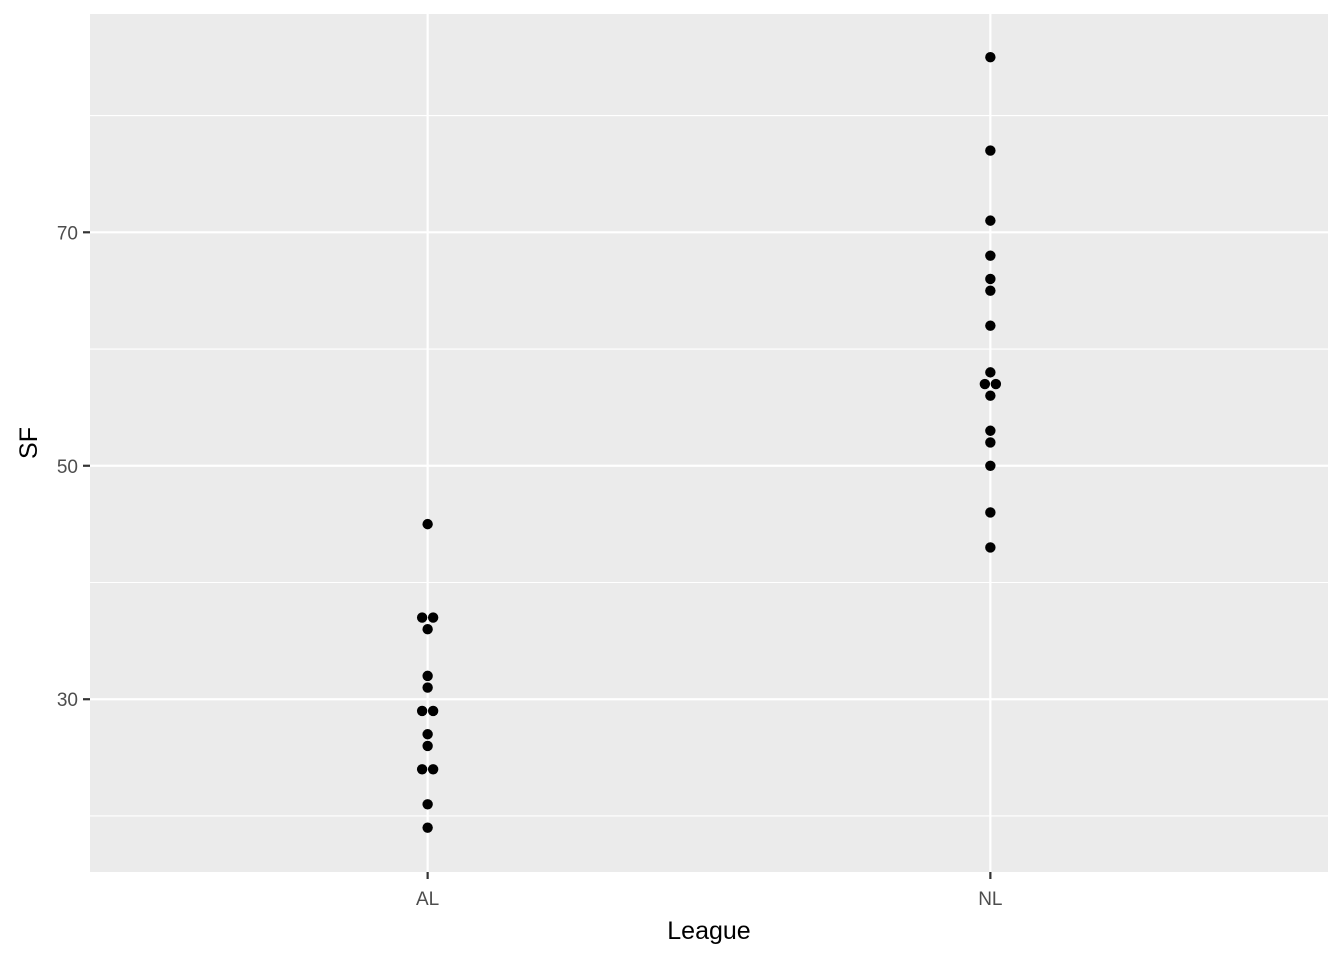 The height and width of the screenshot is (960, 1344). What do you see at coordinates (709, 891) in the screenshot?
I see `x-axis-ticks: AL NL` at bounding box center [709, 891].